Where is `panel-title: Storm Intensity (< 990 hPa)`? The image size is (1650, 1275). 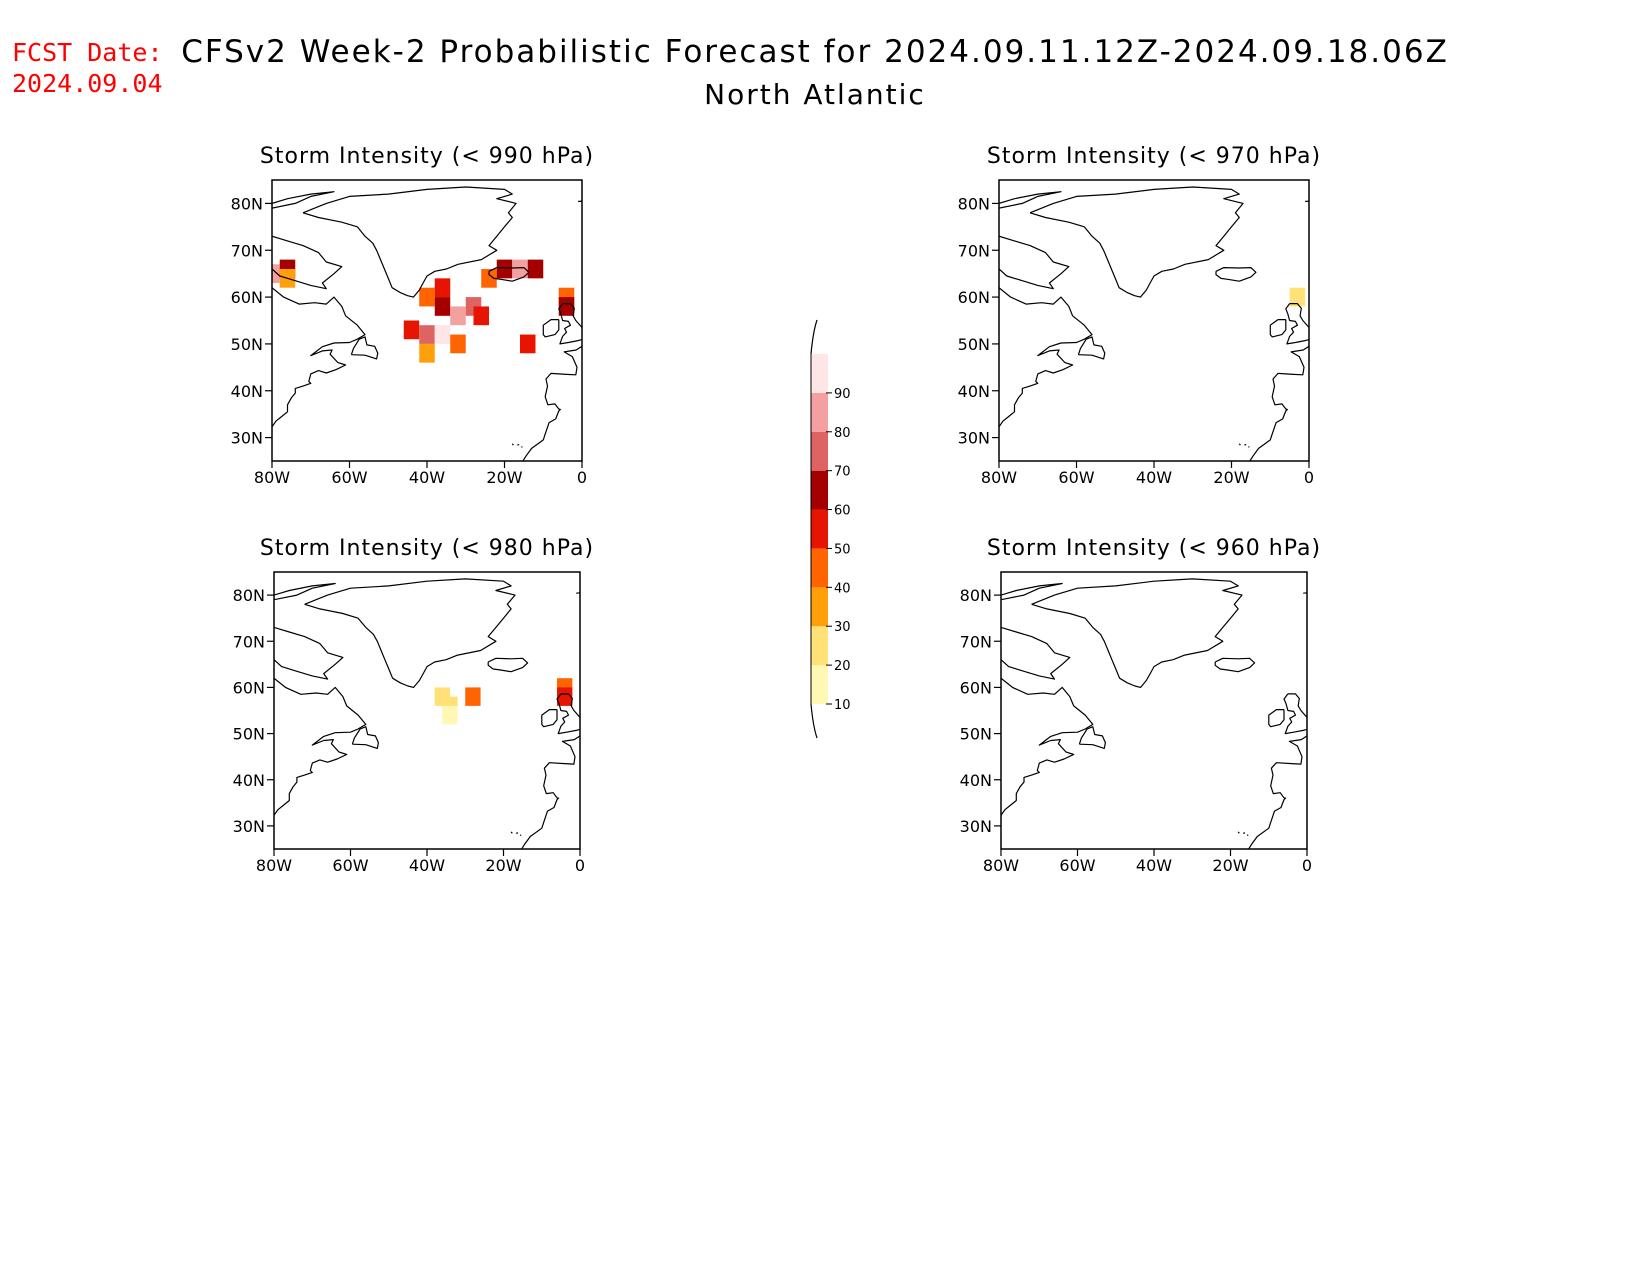 panel-title: Storm Intensity (< 990 hPa) is located at coordinates (427, 156).